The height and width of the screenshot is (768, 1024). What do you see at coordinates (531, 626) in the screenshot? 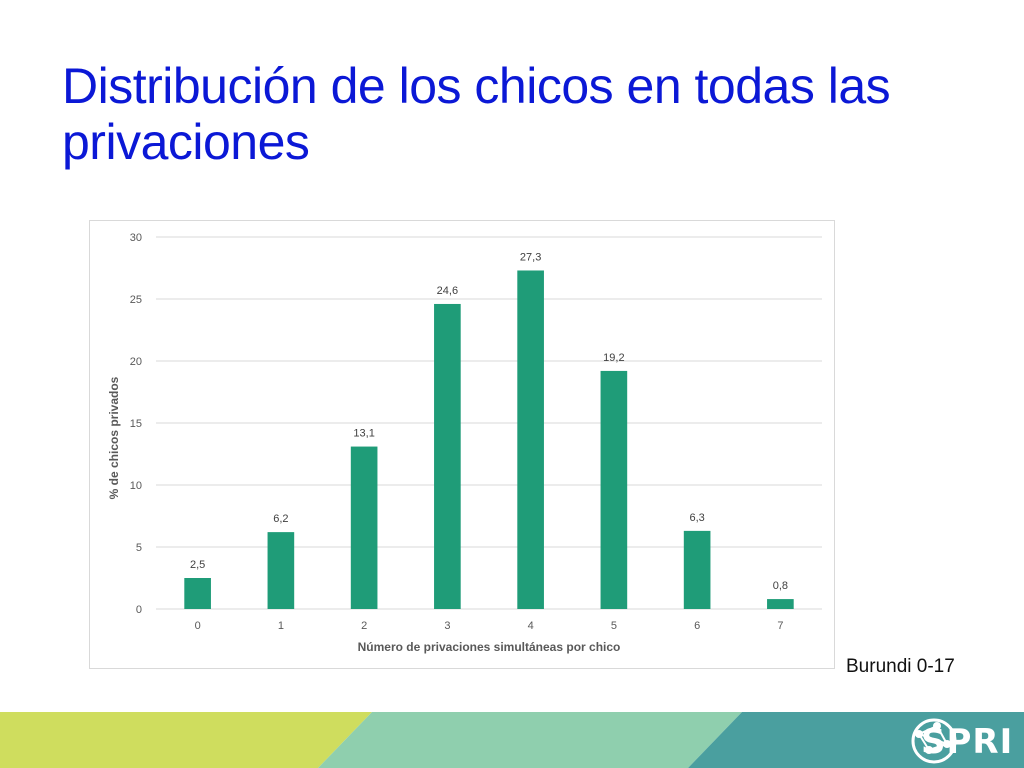
I see `x-tick-label: 4` at bounding box center [531, 626].